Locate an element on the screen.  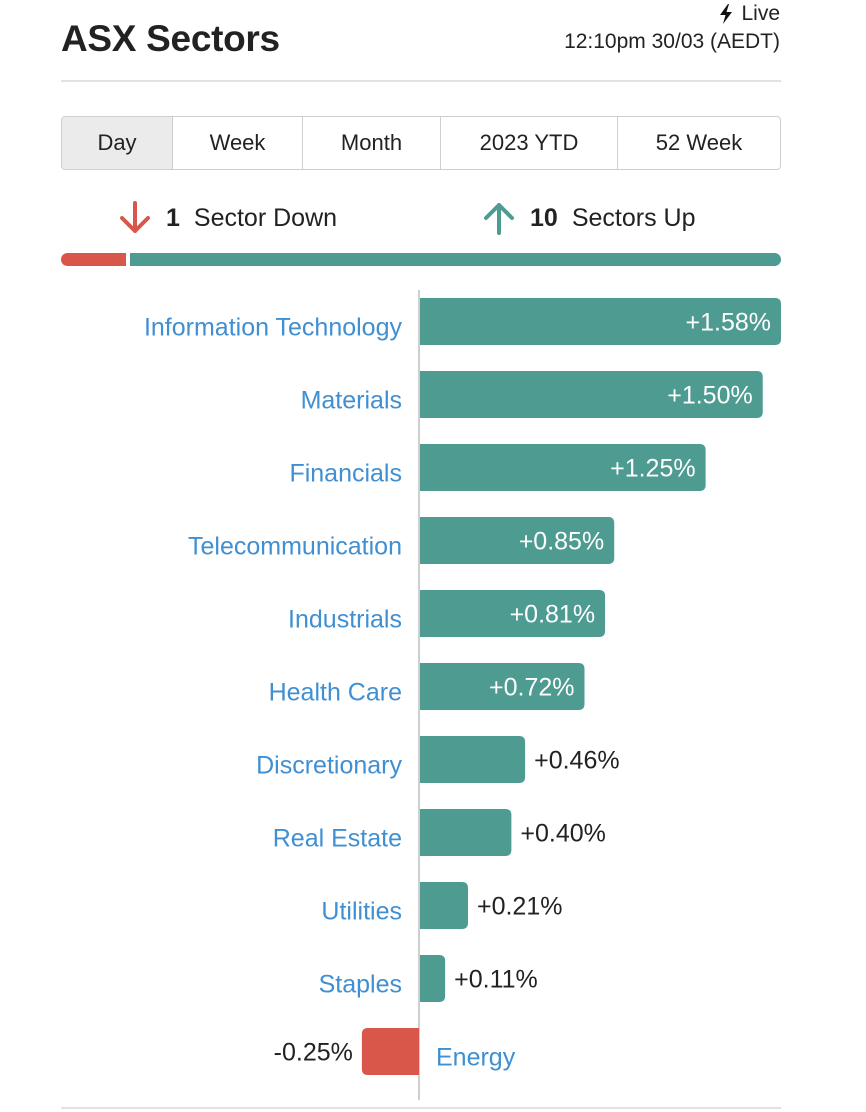
tab-52-week: 52 Week is located at coordinates (698, 143).